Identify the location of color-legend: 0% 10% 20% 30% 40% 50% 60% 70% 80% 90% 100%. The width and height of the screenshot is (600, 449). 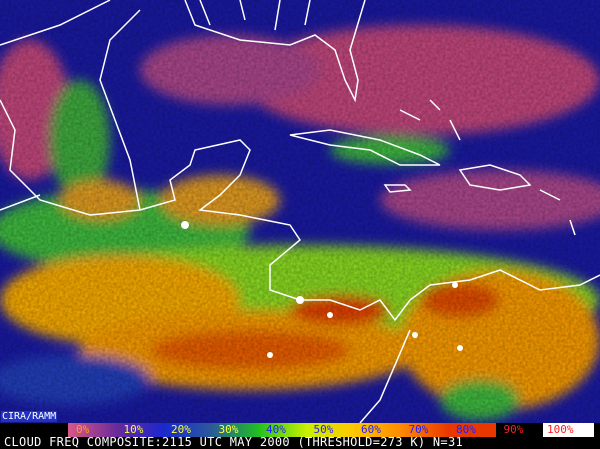
(300, 430).